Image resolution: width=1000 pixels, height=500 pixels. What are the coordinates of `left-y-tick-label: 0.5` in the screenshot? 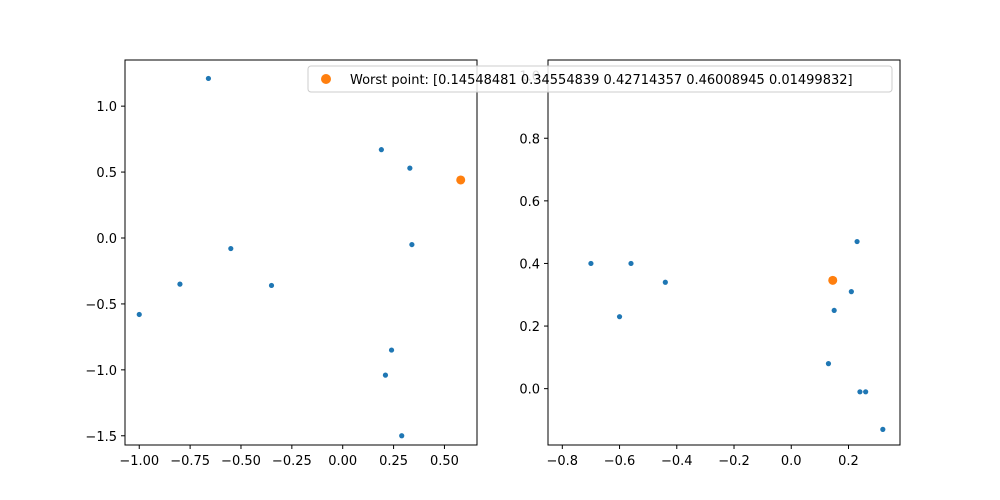 It's located at (106, 173).